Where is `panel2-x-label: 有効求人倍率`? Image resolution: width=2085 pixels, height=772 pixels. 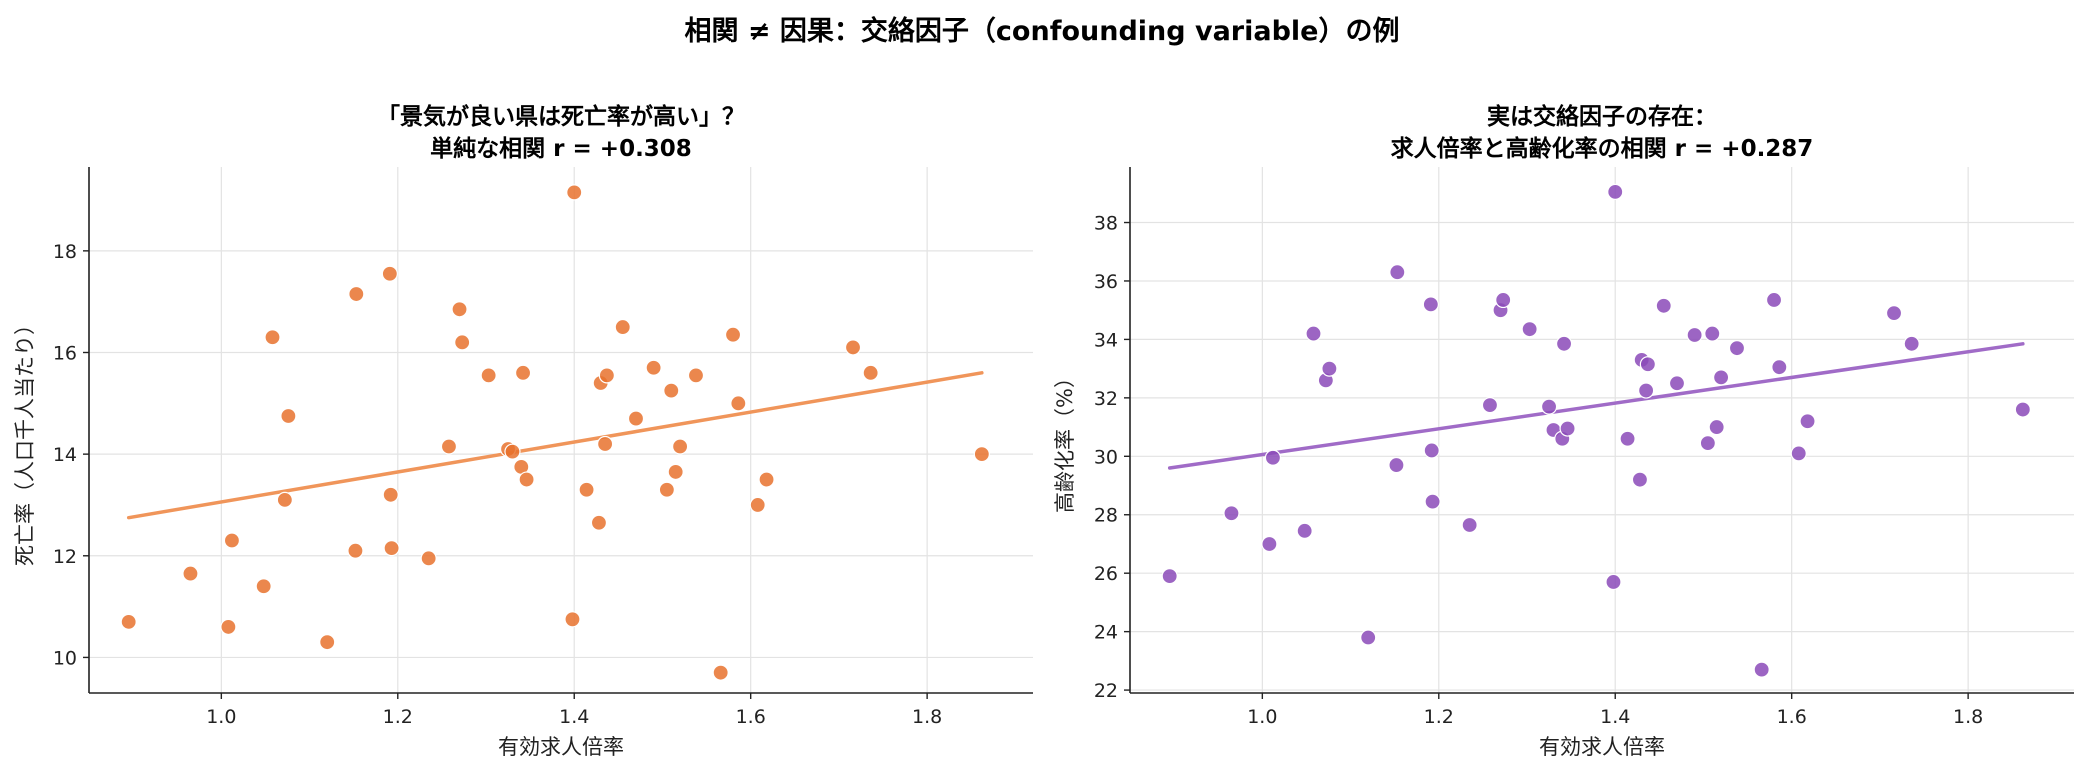
panel2-x-label: 有効求人倍率 is located at coordinates (1602, 747).